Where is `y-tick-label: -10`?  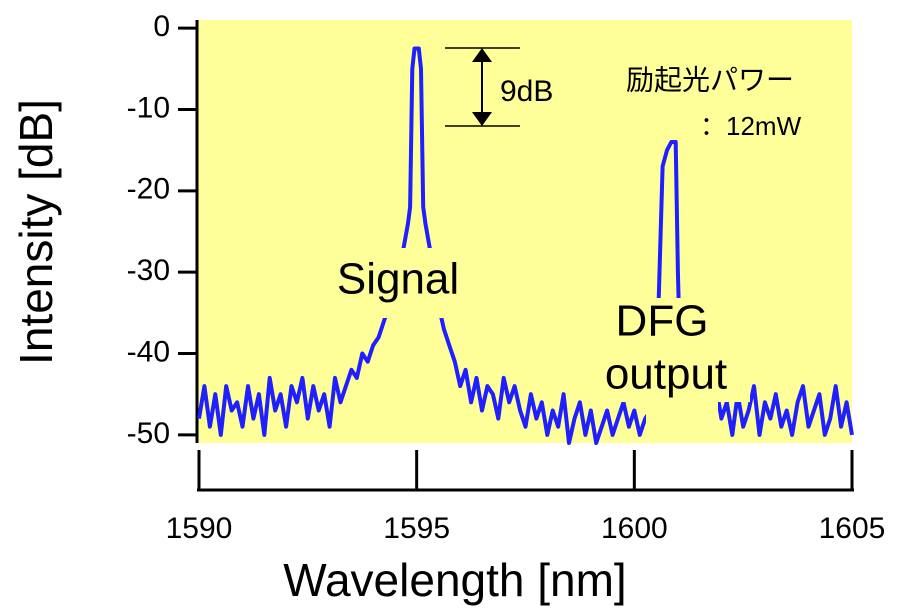 y-tick-label: -10 is located at coordinates (148, 107).